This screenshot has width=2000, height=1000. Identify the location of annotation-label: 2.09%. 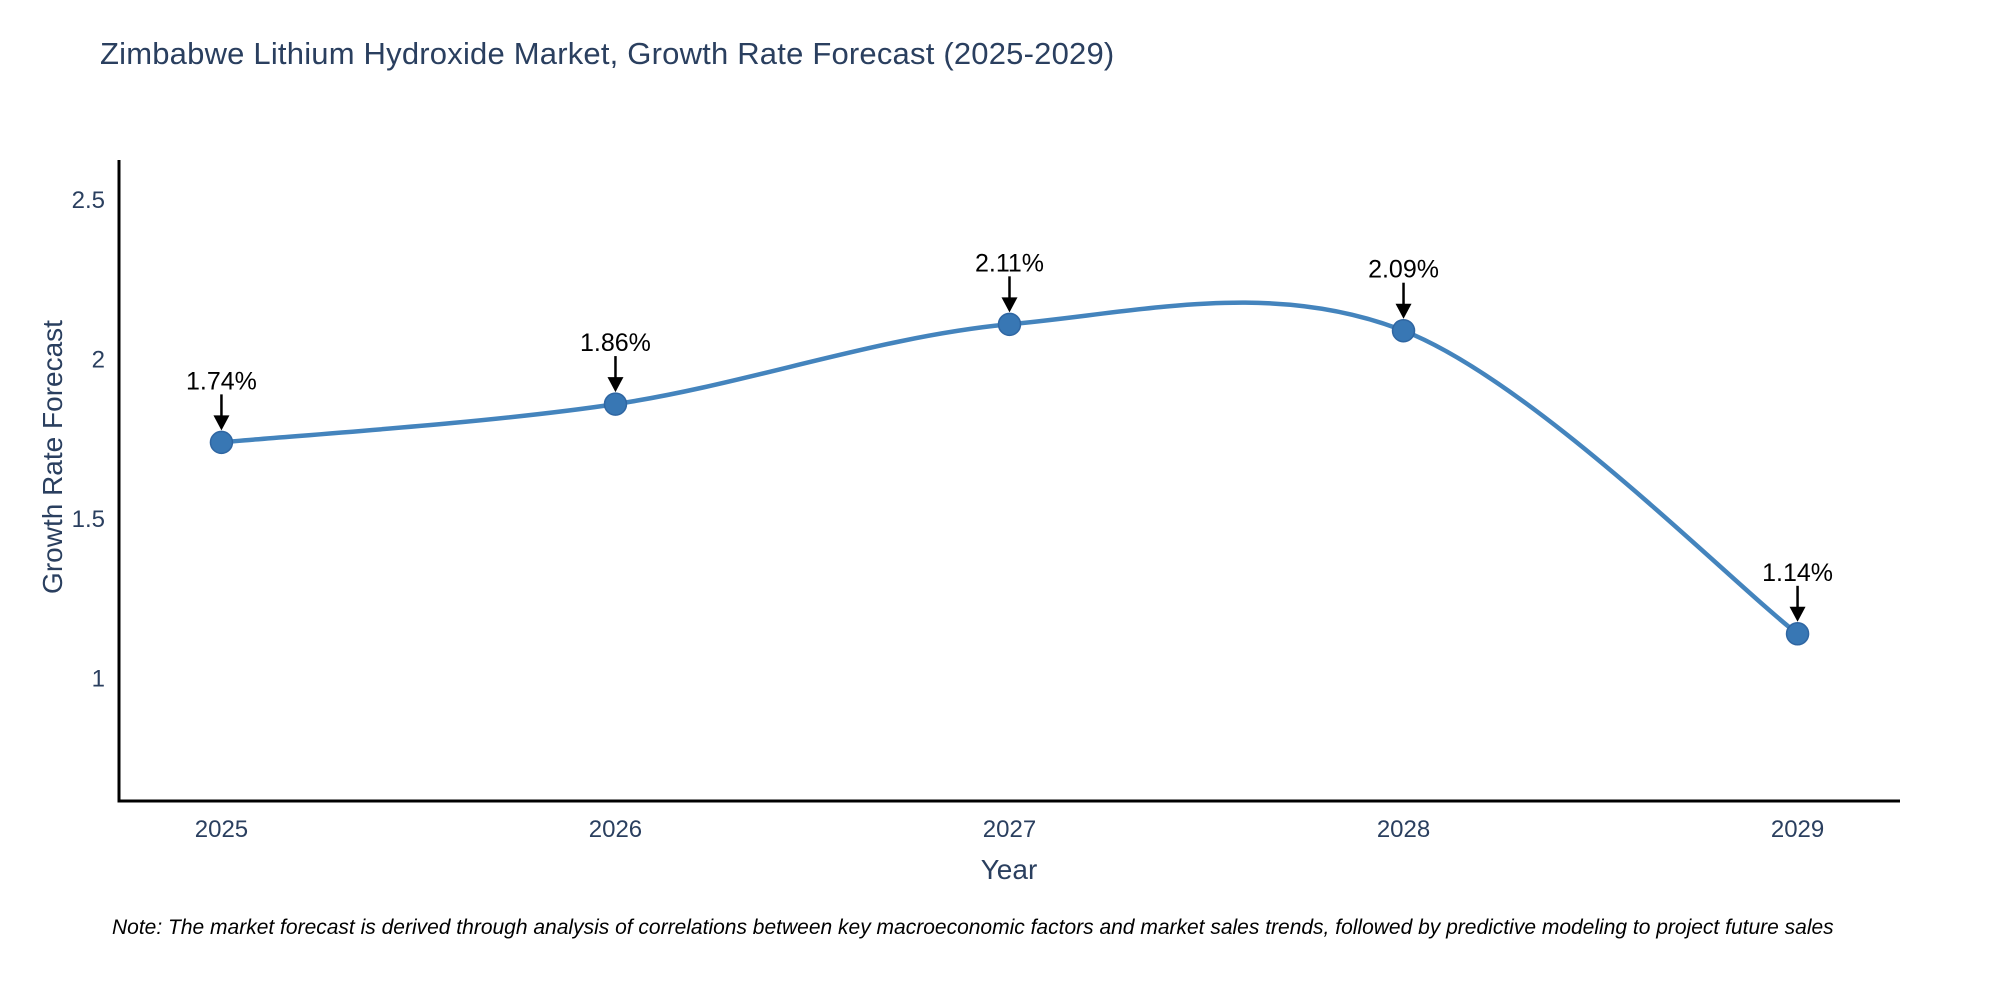
(1403, 270).